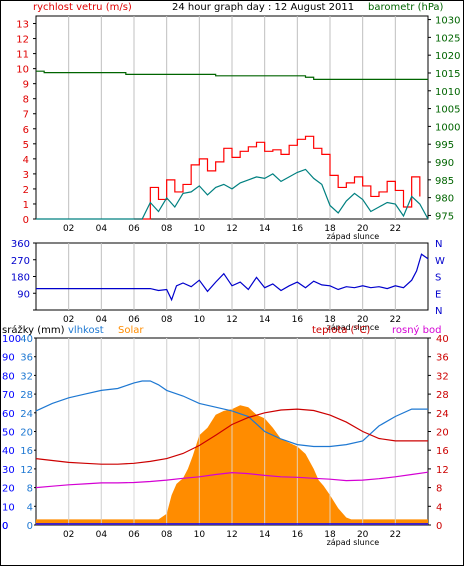 The height and width of the screenshot is (566, 464). What do you see at coordinates (438, 294) in the screenshot?
I see `compass-label: E` at bounding box center [438, 294].